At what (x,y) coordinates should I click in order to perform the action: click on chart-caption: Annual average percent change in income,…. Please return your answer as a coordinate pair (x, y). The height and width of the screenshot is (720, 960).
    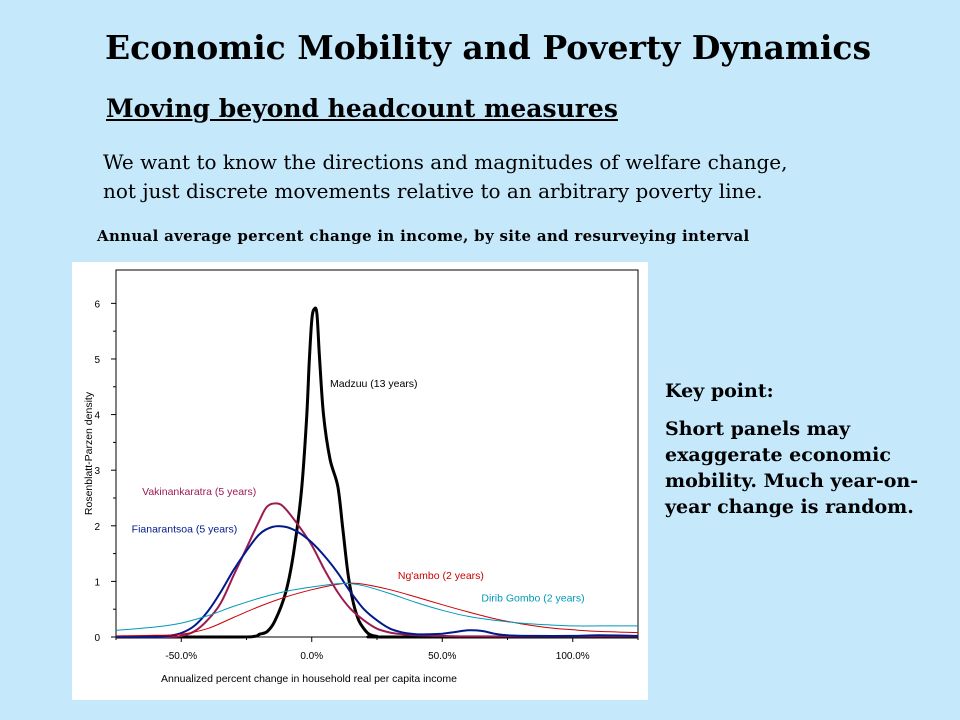
    Looking at the image, I should click on (423, 236).